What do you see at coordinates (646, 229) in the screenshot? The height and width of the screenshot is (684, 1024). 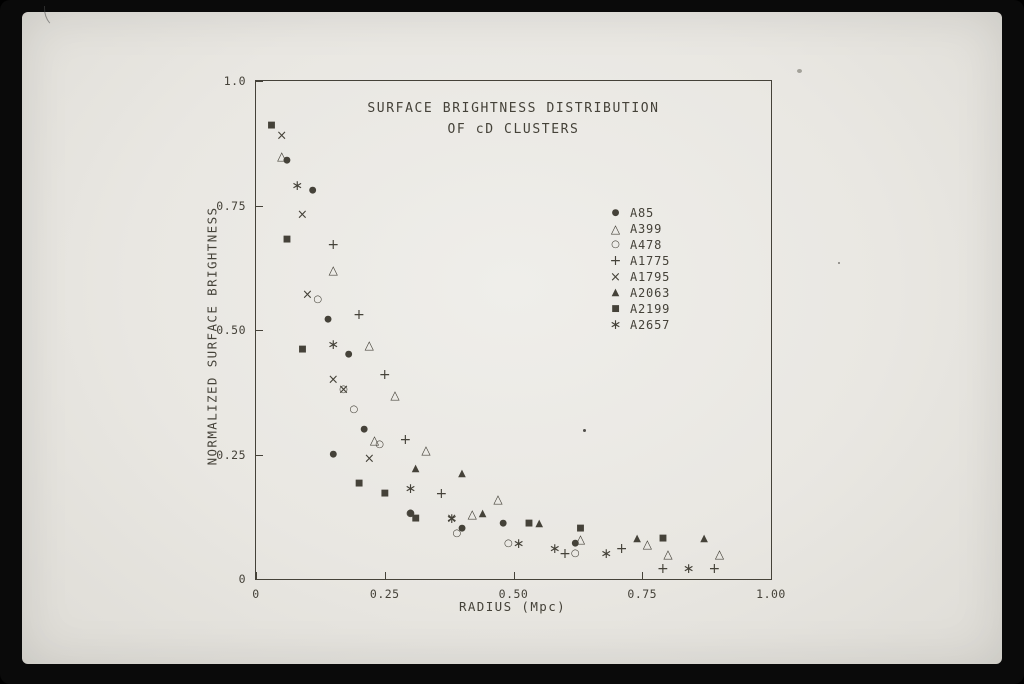 I see `legend-label: A399` at bounding box center [646, 229].